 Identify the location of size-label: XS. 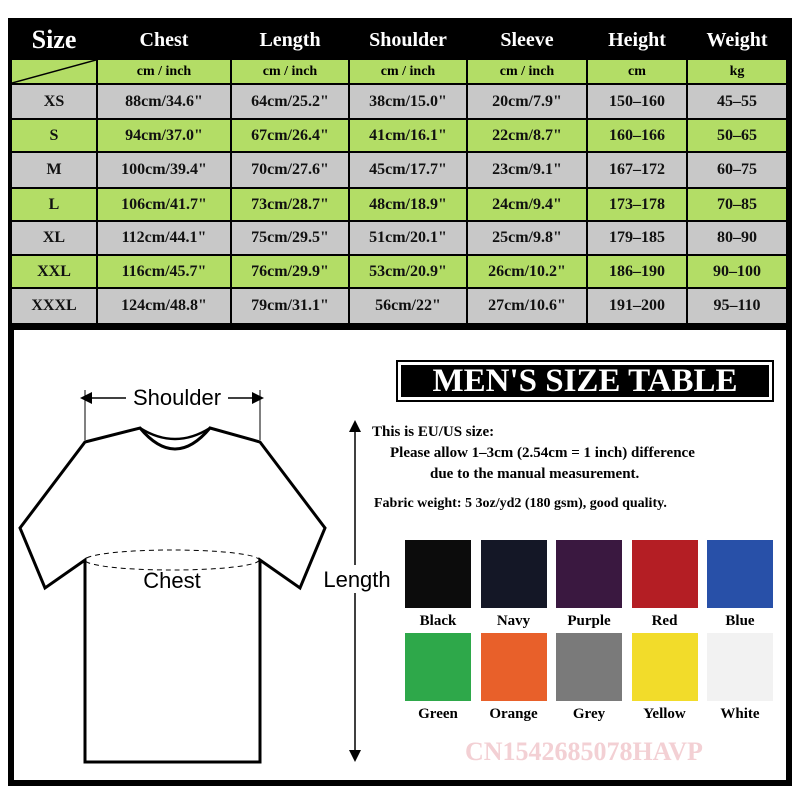
(54, 101).